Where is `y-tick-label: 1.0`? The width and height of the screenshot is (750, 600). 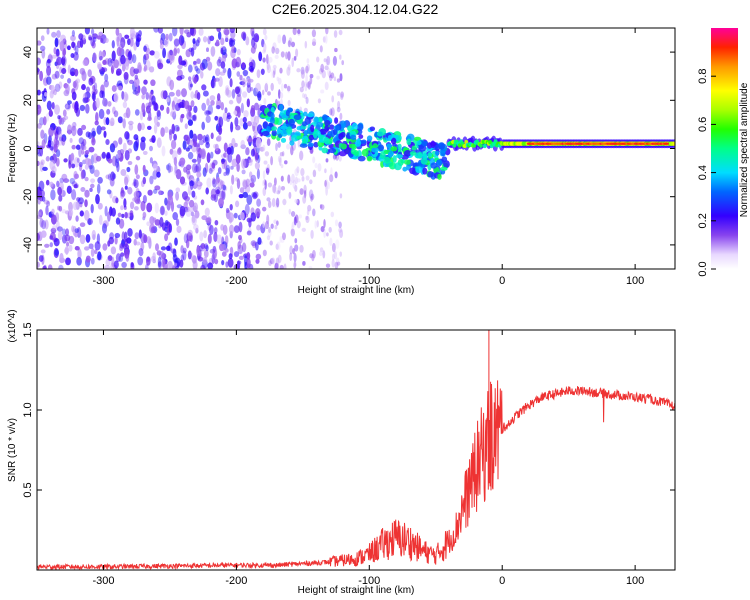
y-tick-label: 1.0 is located at coordinates (28, 409).